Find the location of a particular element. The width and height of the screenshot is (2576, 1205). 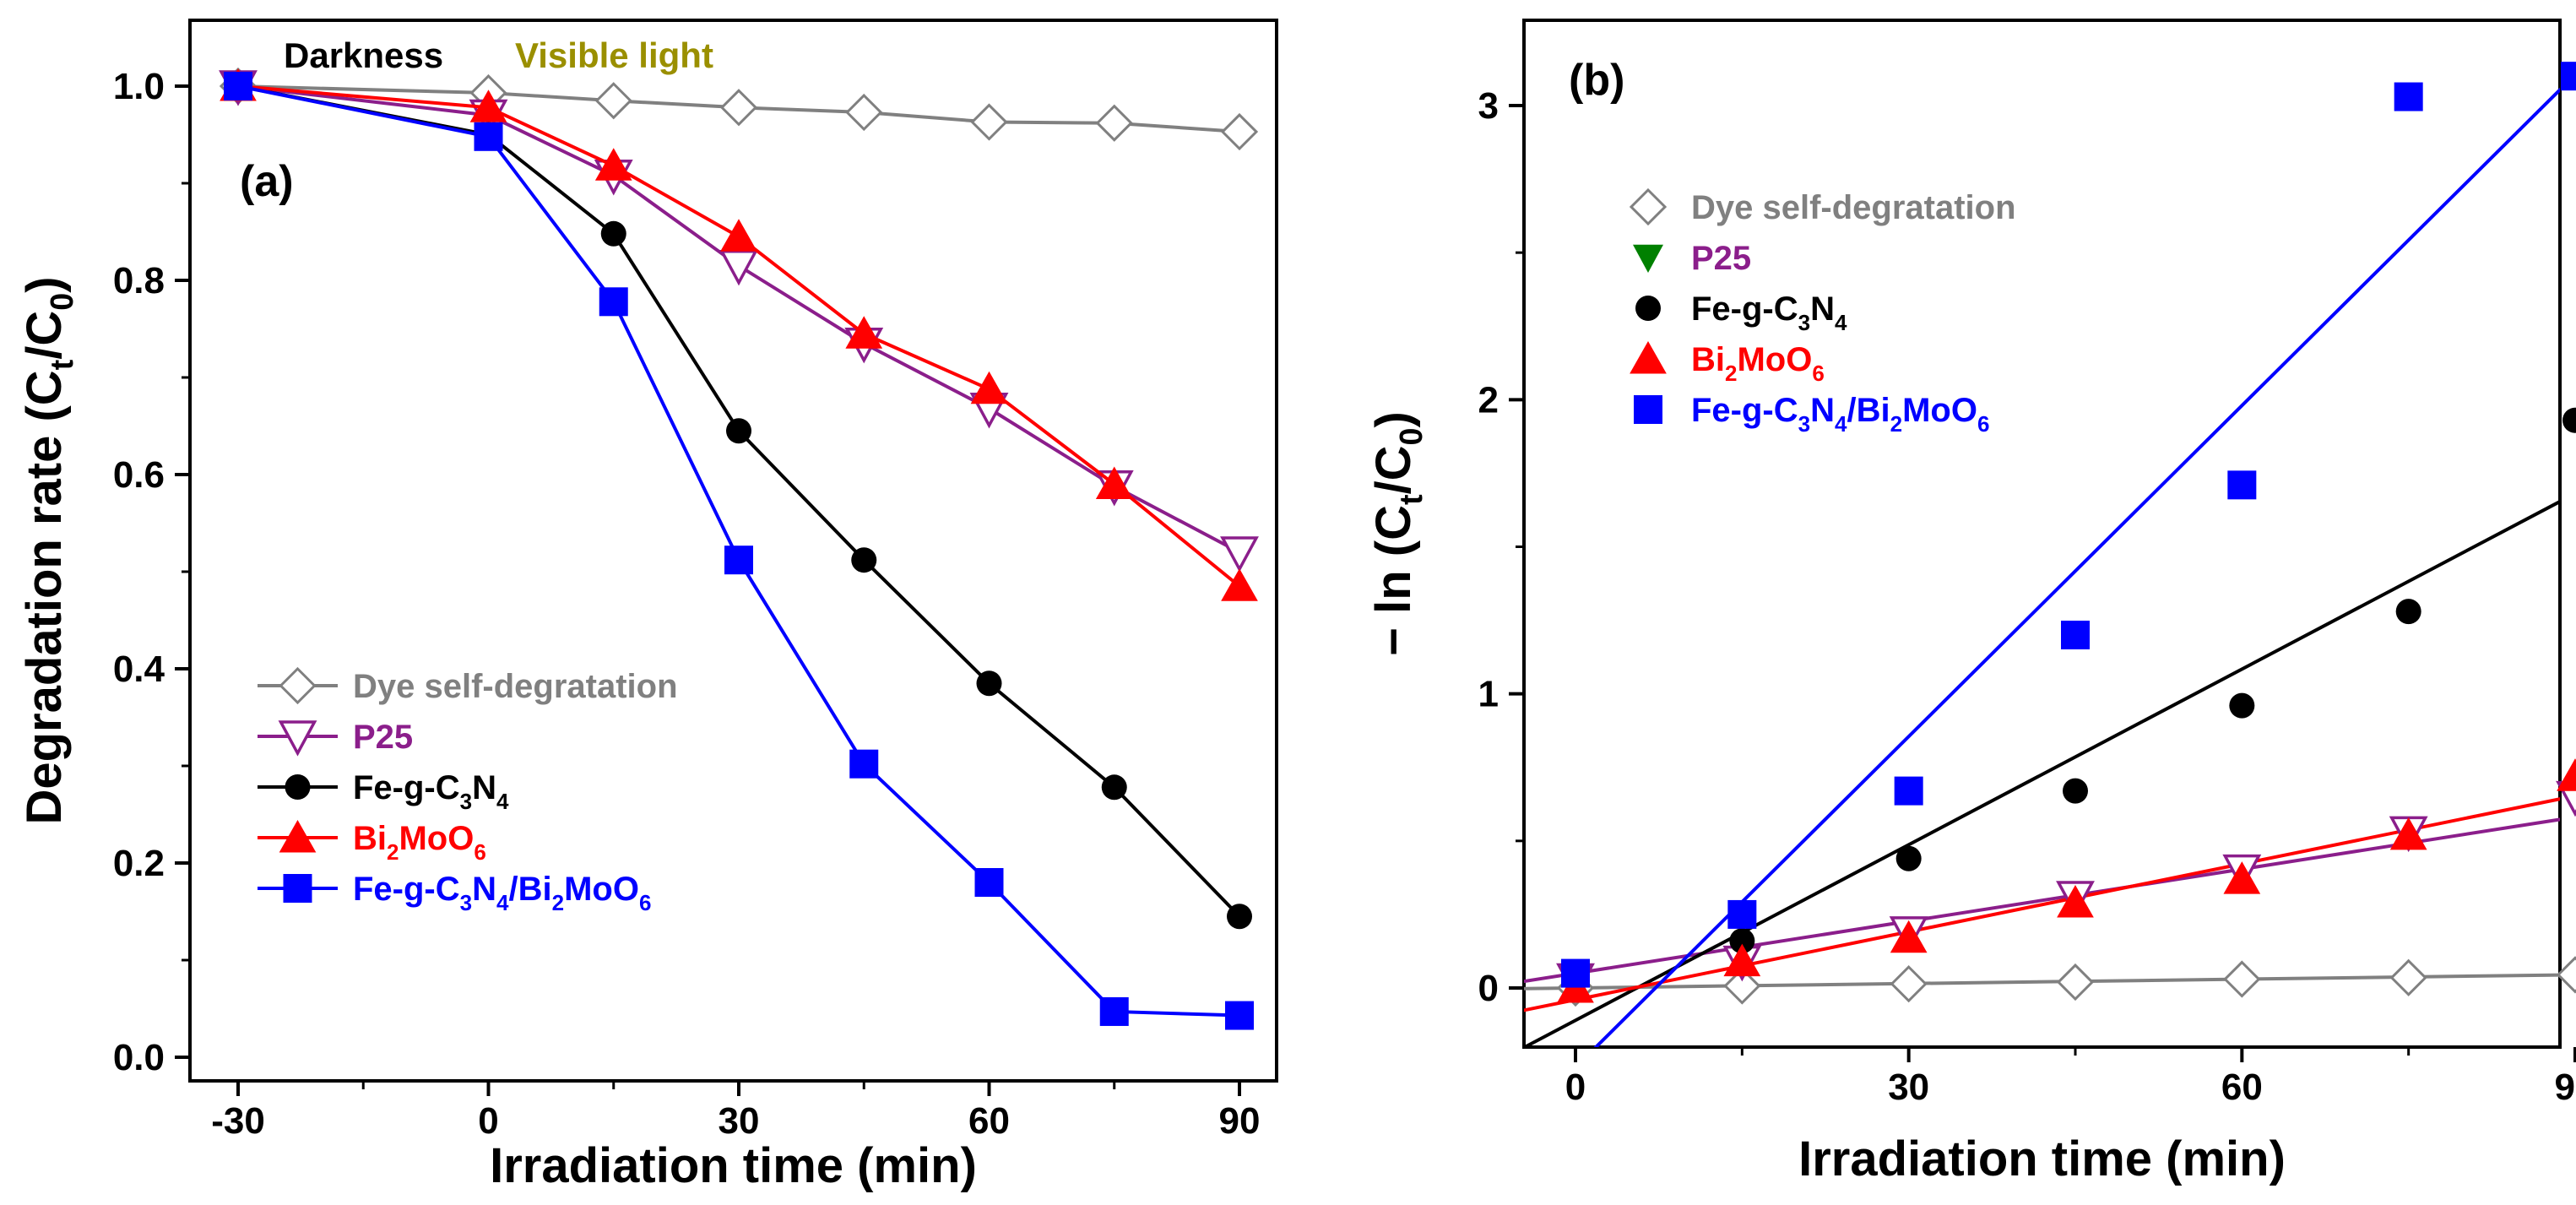

panel-b-y-tick-label: 2 is located at coordinates (1489, 400).